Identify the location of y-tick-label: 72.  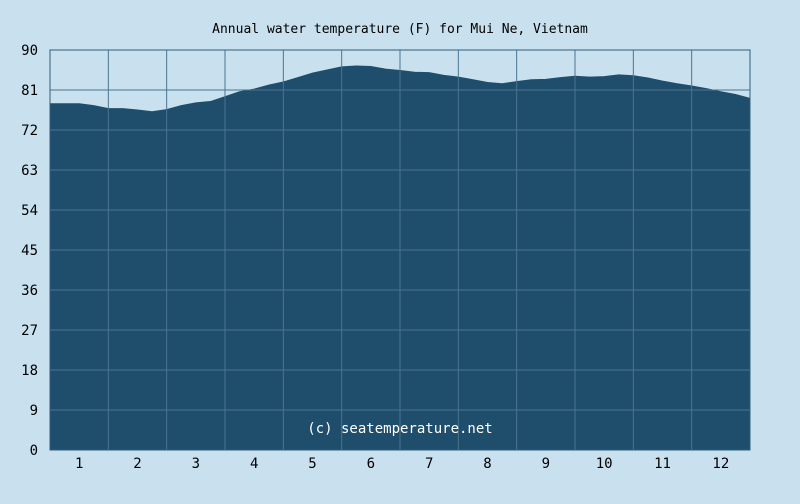
(29, 131).